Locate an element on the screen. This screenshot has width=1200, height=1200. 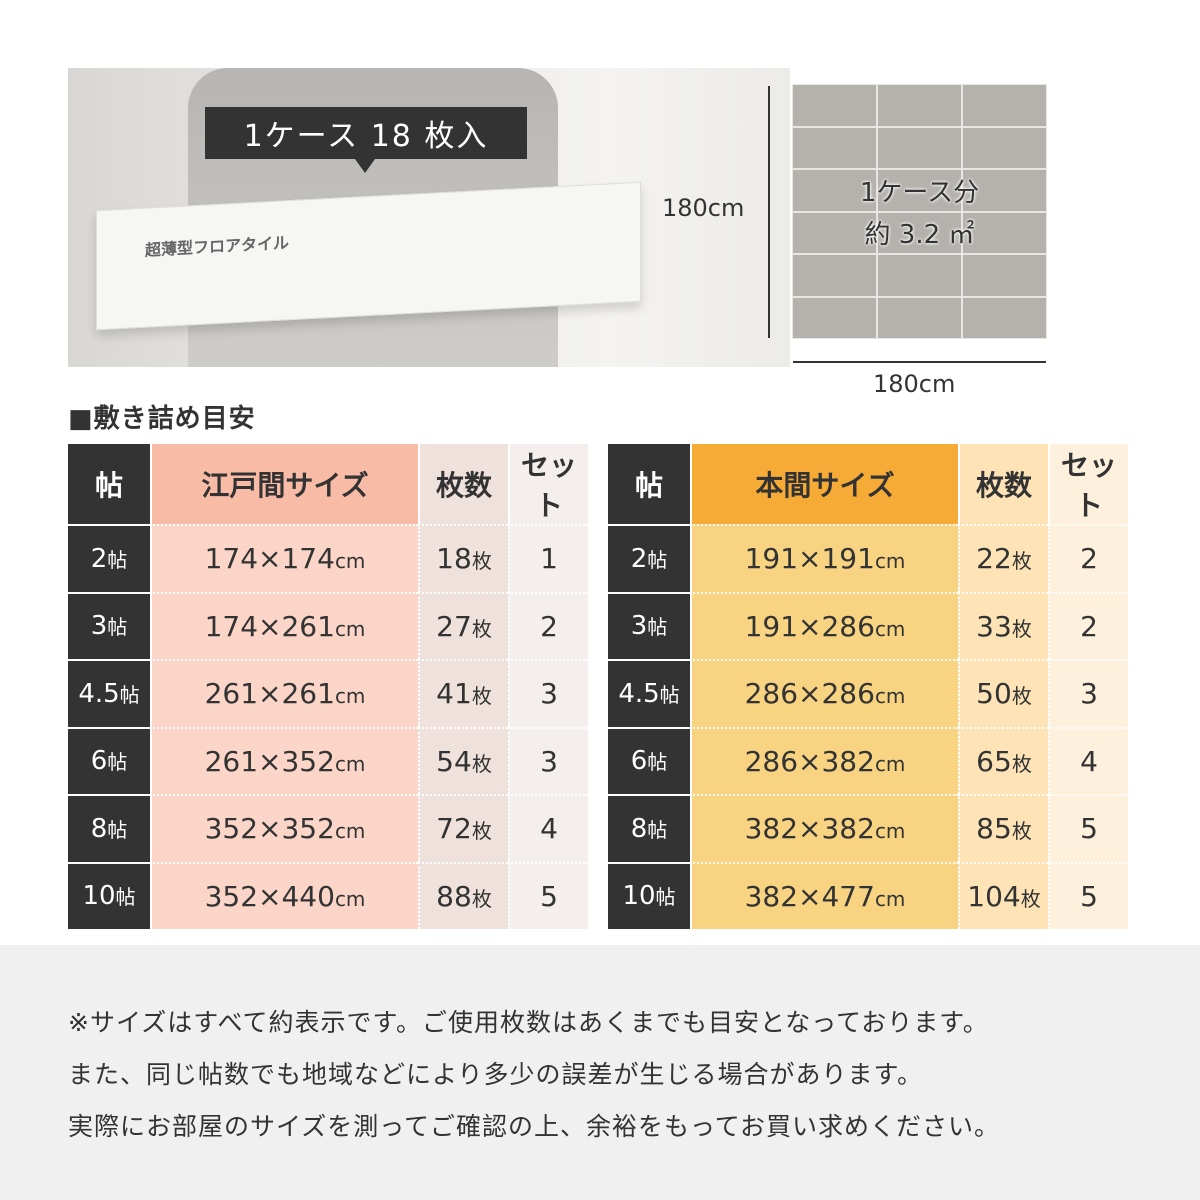
coverage-line1: 1ケース分 is located at coordinates (919, 193).